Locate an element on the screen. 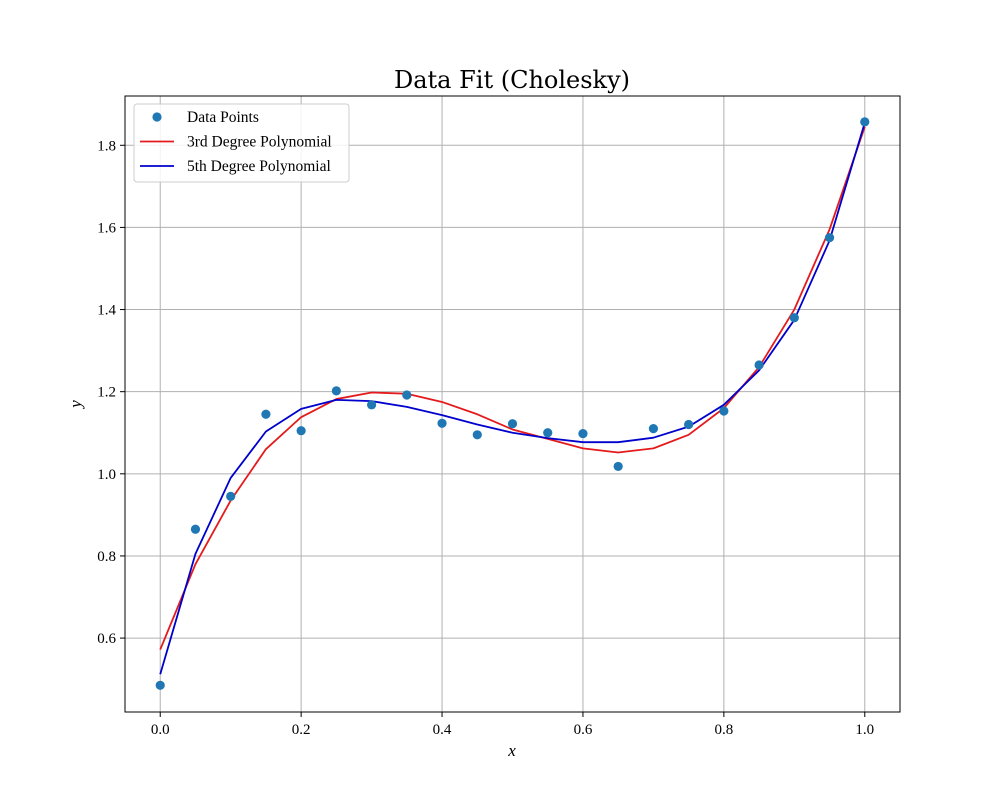 Image resolution: width=1000 pixels, height=800 pixels. x-tick-label: 0.6 is located at coordinates (583, 730).